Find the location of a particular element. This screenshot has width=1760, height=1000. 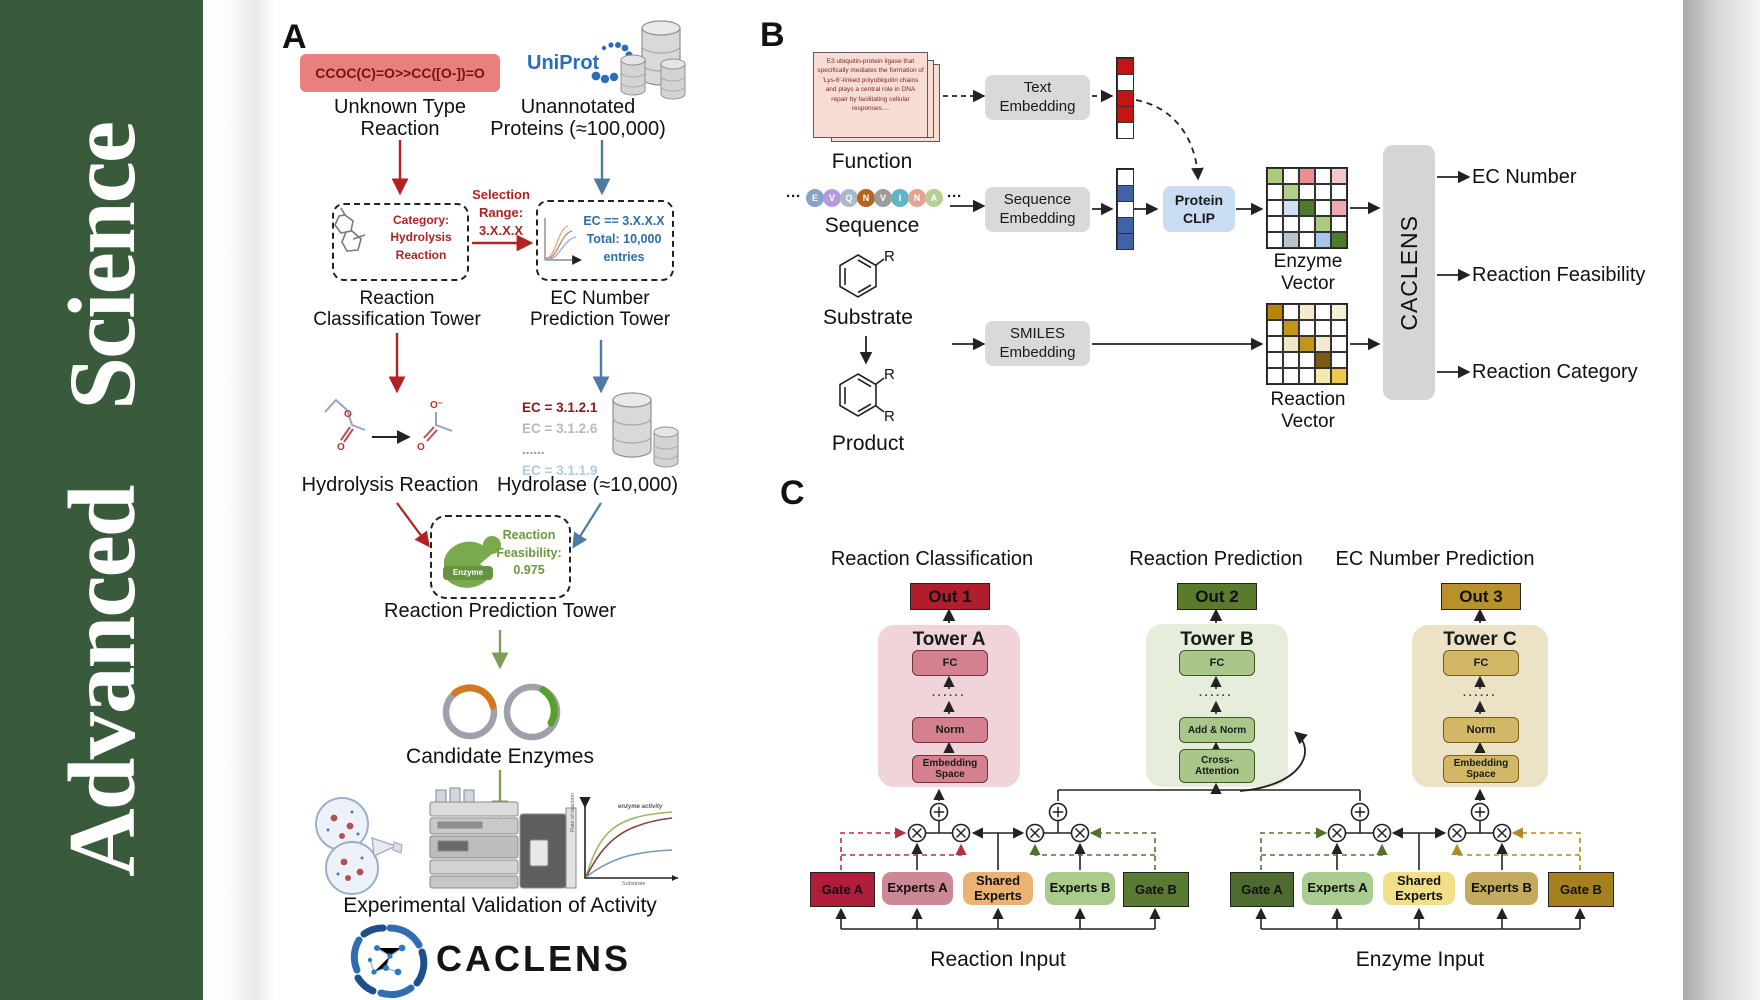

ec-entry: EC = 3.1.2.6 is located at coordinates (560, 428).